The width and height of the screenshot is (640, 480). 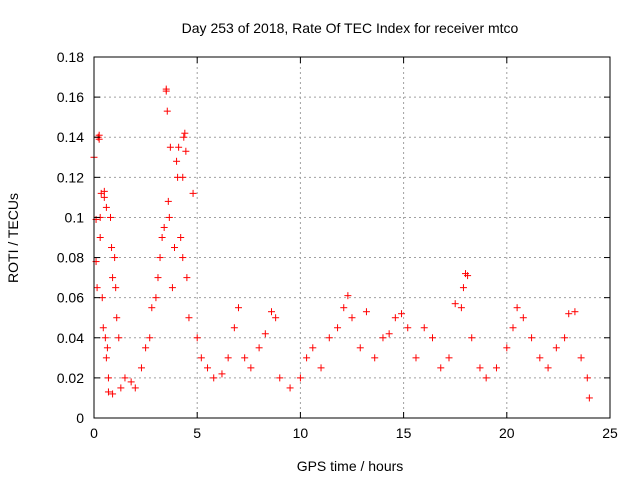 What do you see at coordinates (80, 418) in the screenshot?
I see `y-tick-label: 0` at bounding box center [80, 418].